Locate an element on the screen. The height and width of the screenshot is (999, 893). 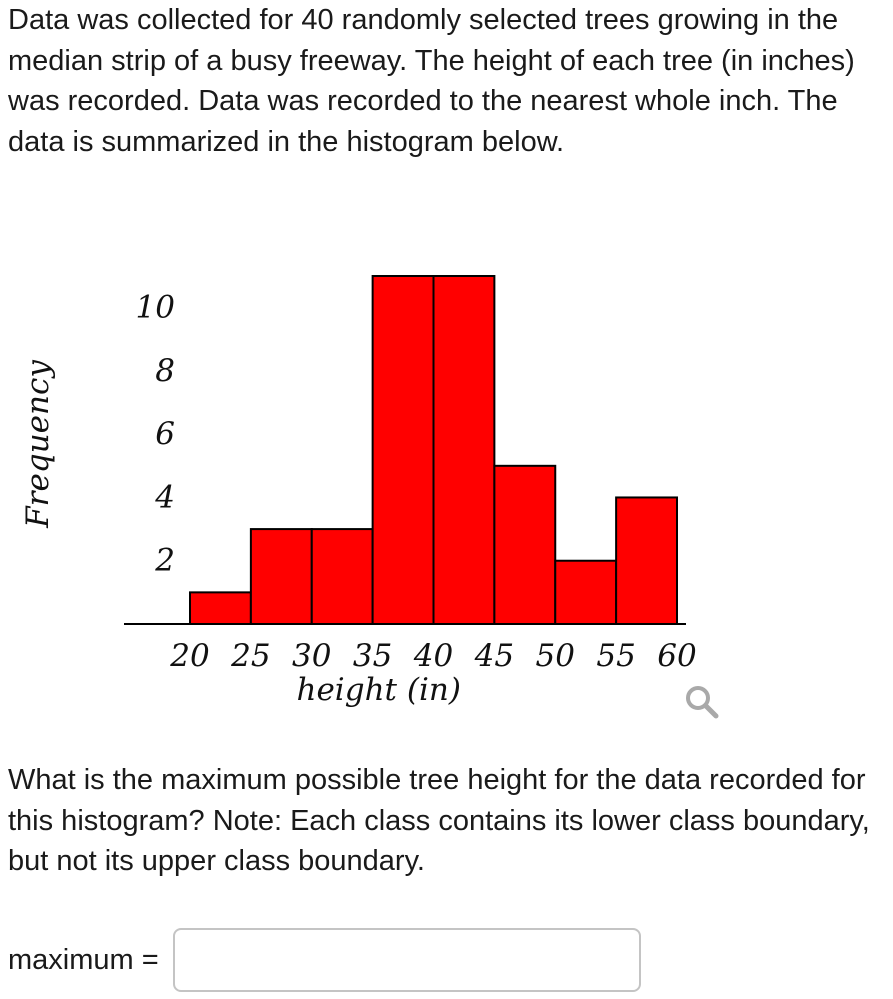
y-tick-label: 8 is located at coordinates (165, 371).